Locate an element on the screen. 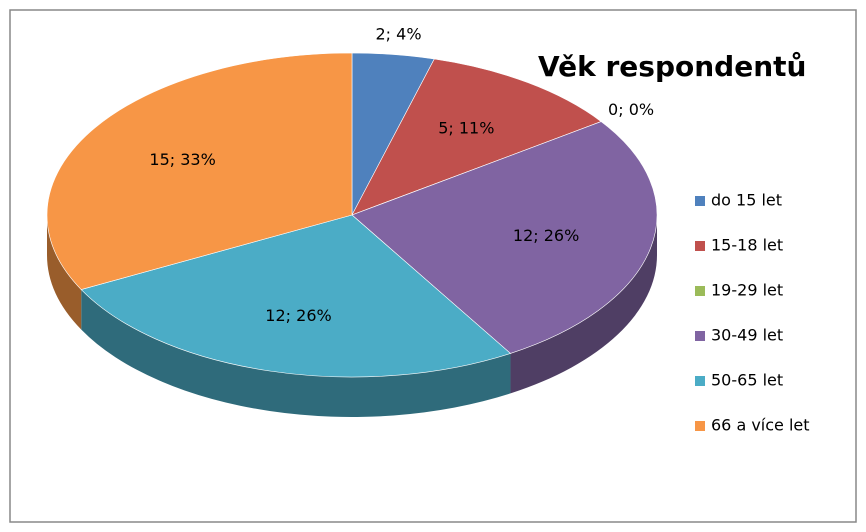  data-label: 2; 4% is located at coordinates (398, 34).